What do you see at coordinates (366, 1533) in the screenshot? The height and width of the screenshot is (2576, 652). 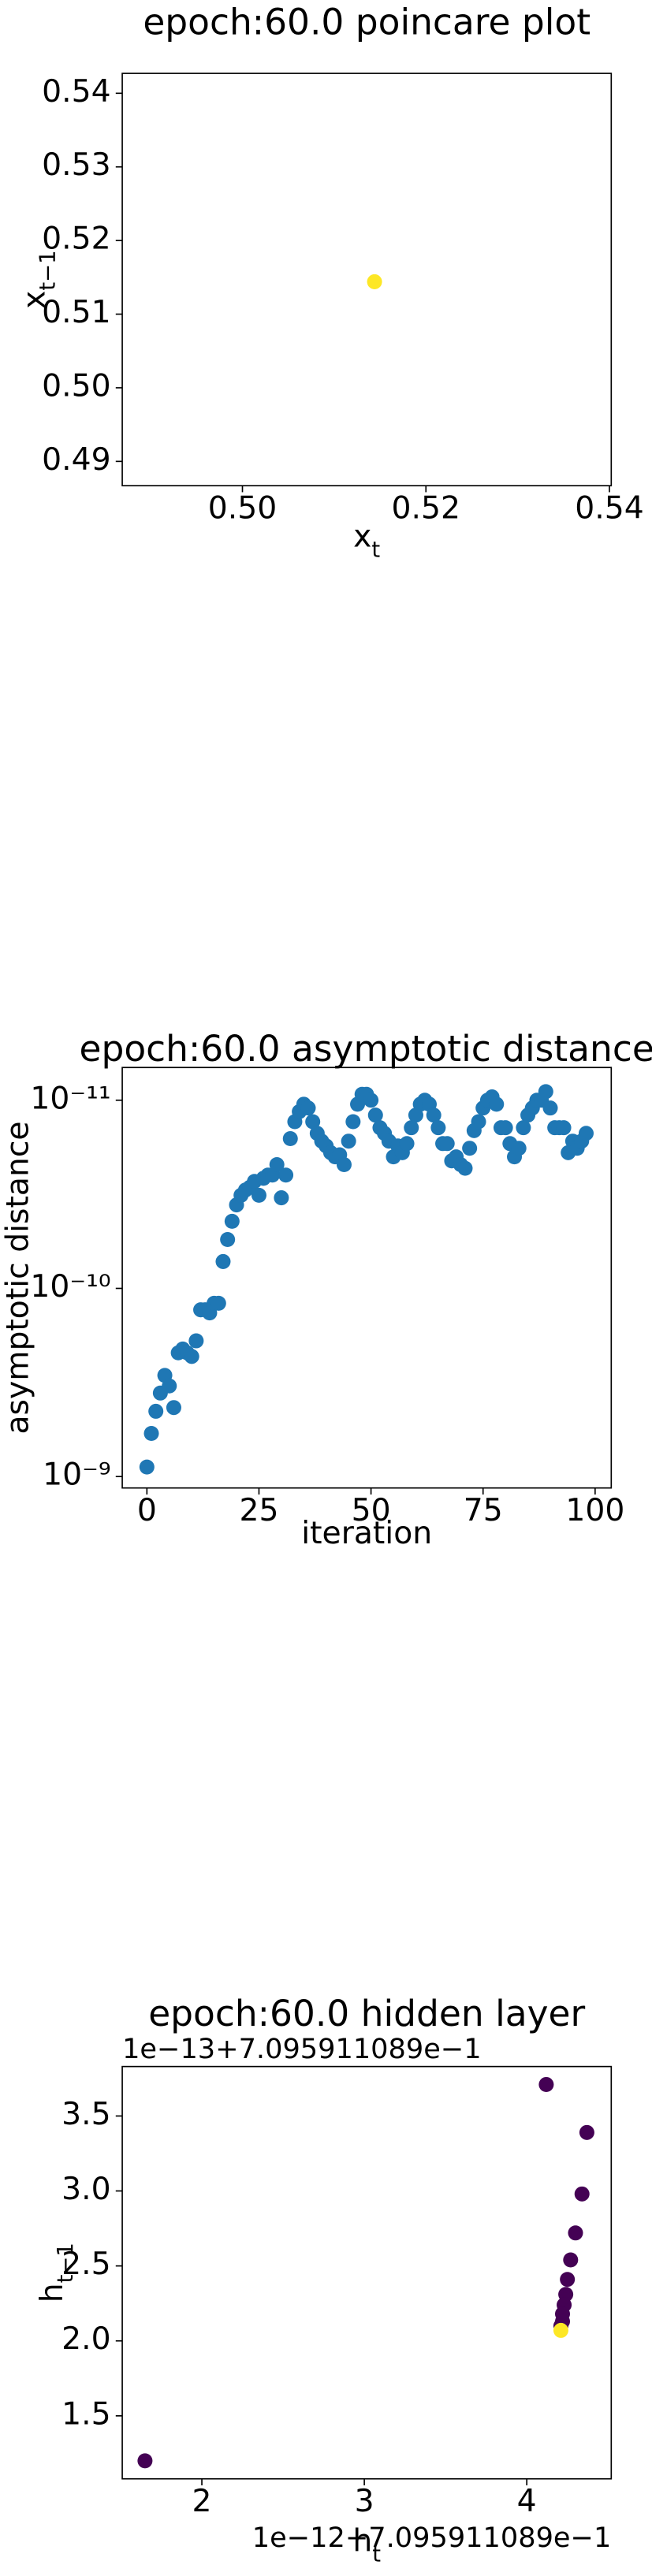 I see `x-axis-label: iteration` at bounding box center [366, 1533].